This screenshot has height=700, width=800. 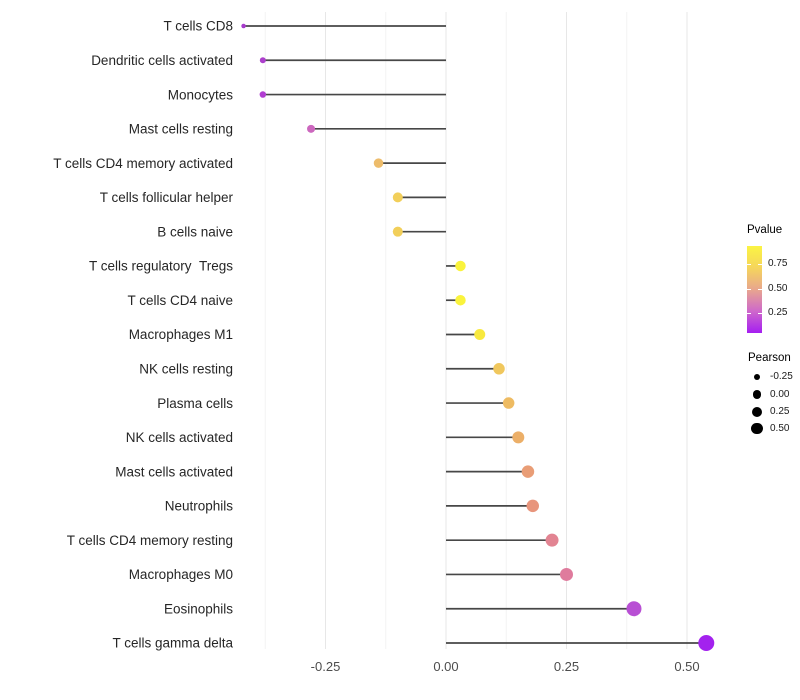 I want to click on y-axis-label: Mast cells activated, so click(x=174, y=471).